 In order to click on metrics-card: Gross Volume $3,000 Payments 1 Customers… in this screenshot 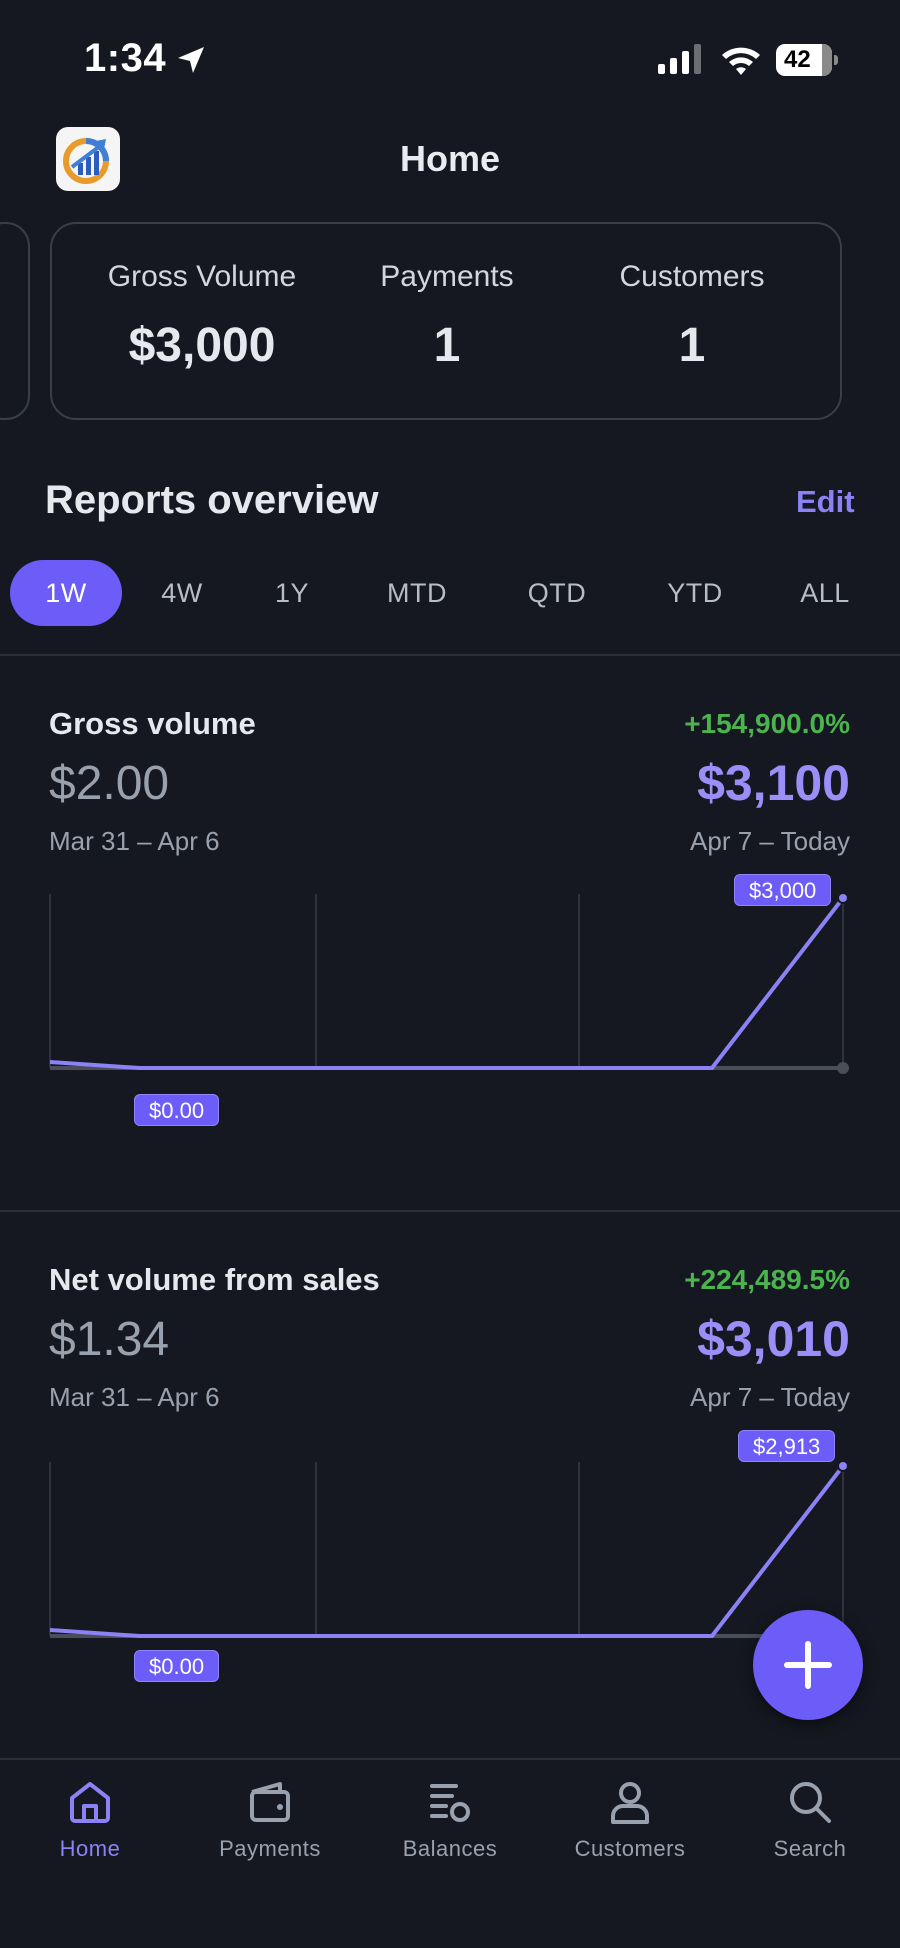, I will do `click(446, 321)`.